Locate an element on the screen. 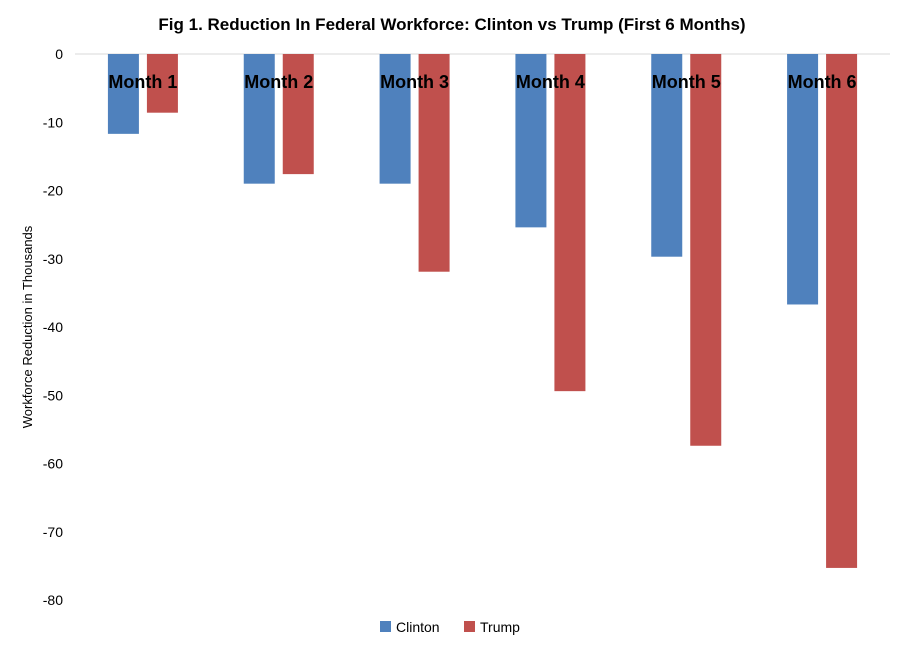  legend: Clinton Trump is located at coordinates (450, 627).